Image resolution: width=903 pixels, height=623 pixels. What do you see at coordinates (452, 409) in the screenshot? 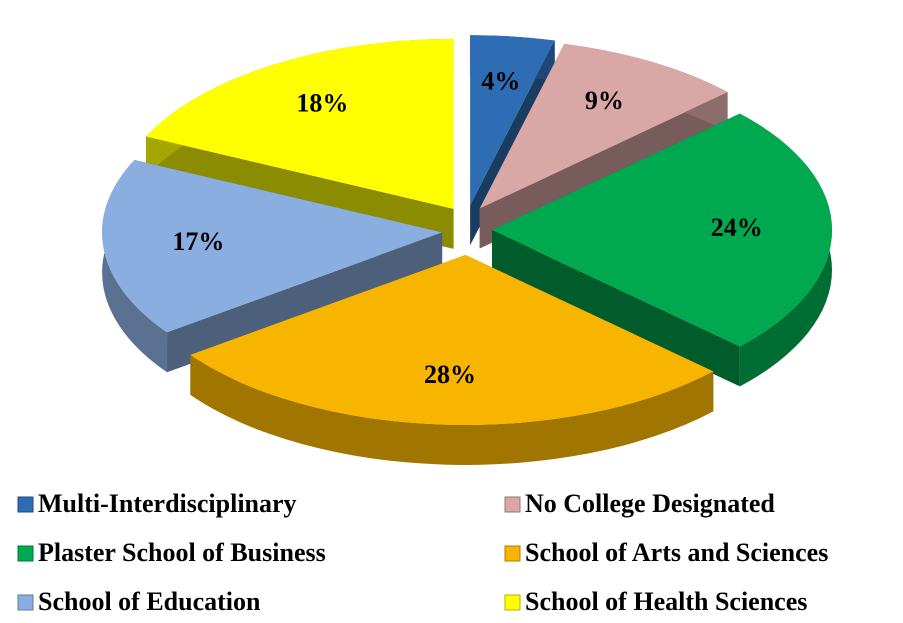
I see `slice-outer-side` at bounding box center [452, 409].